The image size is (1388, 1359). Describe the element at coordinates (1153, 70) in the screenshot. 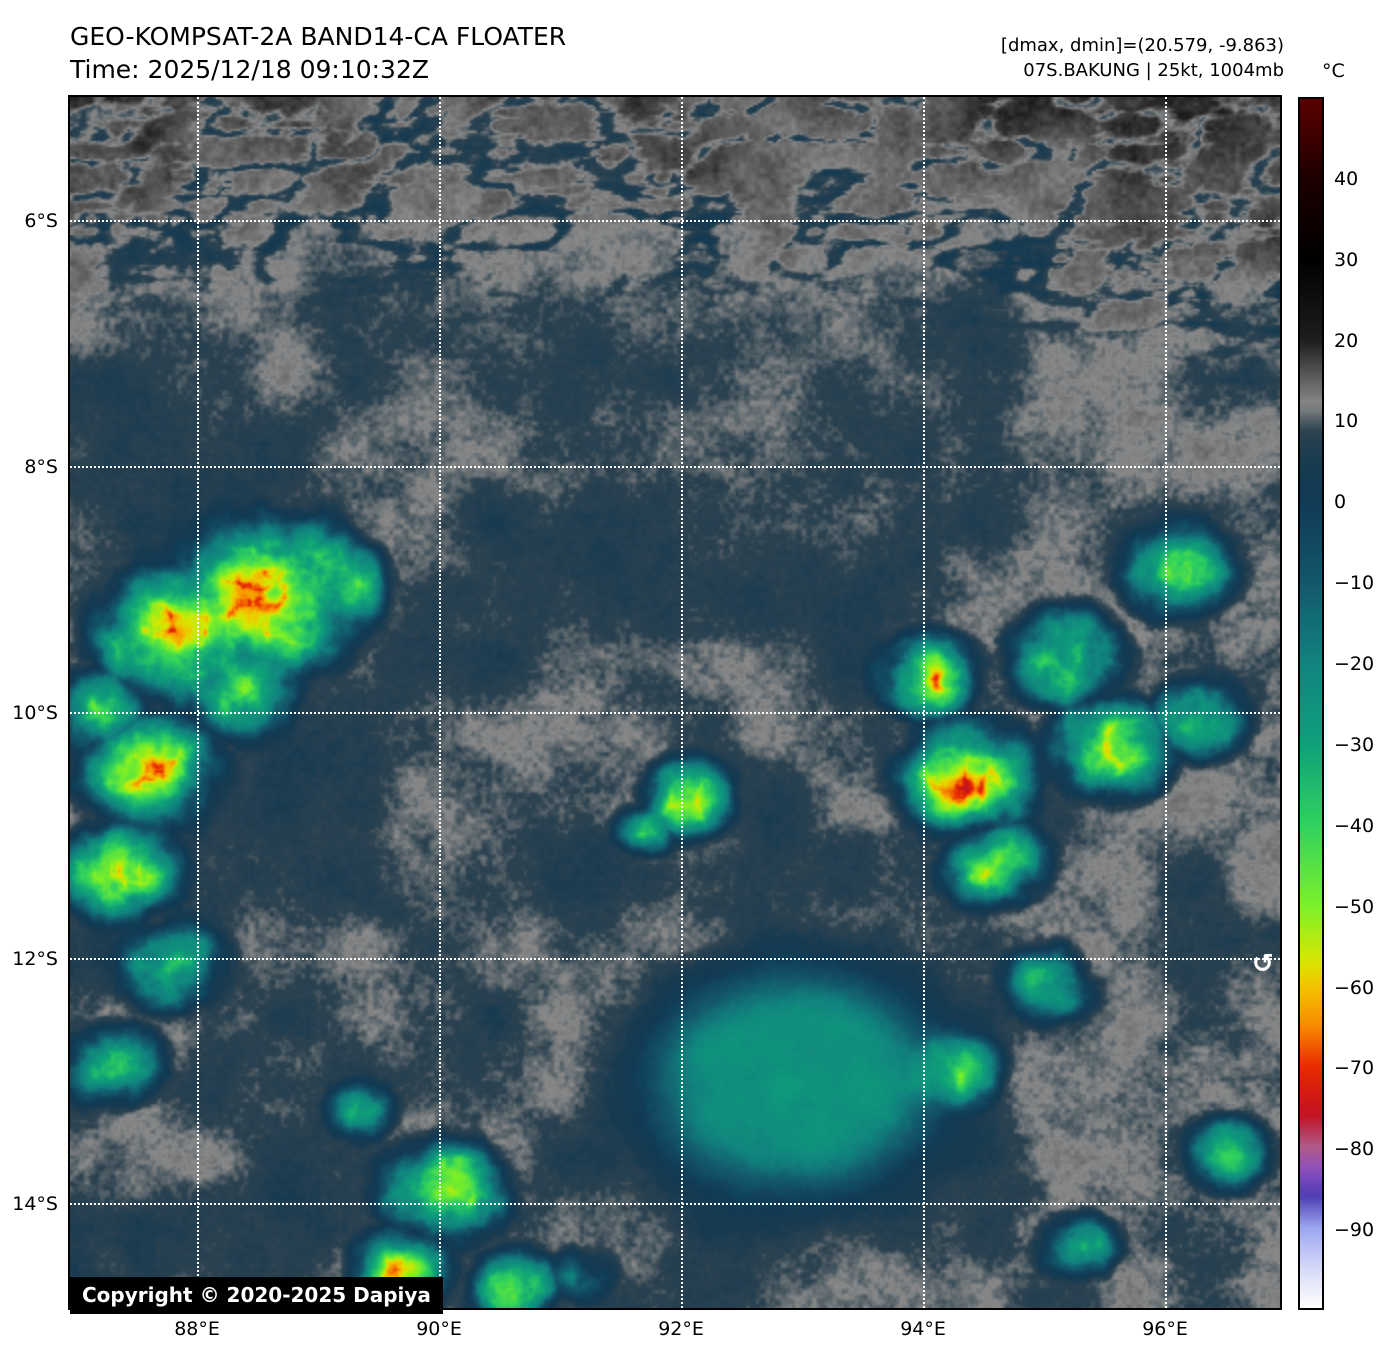

I see `storm-info-label: 07S.BAKUNG | 25kt, 1004mb` at that location.